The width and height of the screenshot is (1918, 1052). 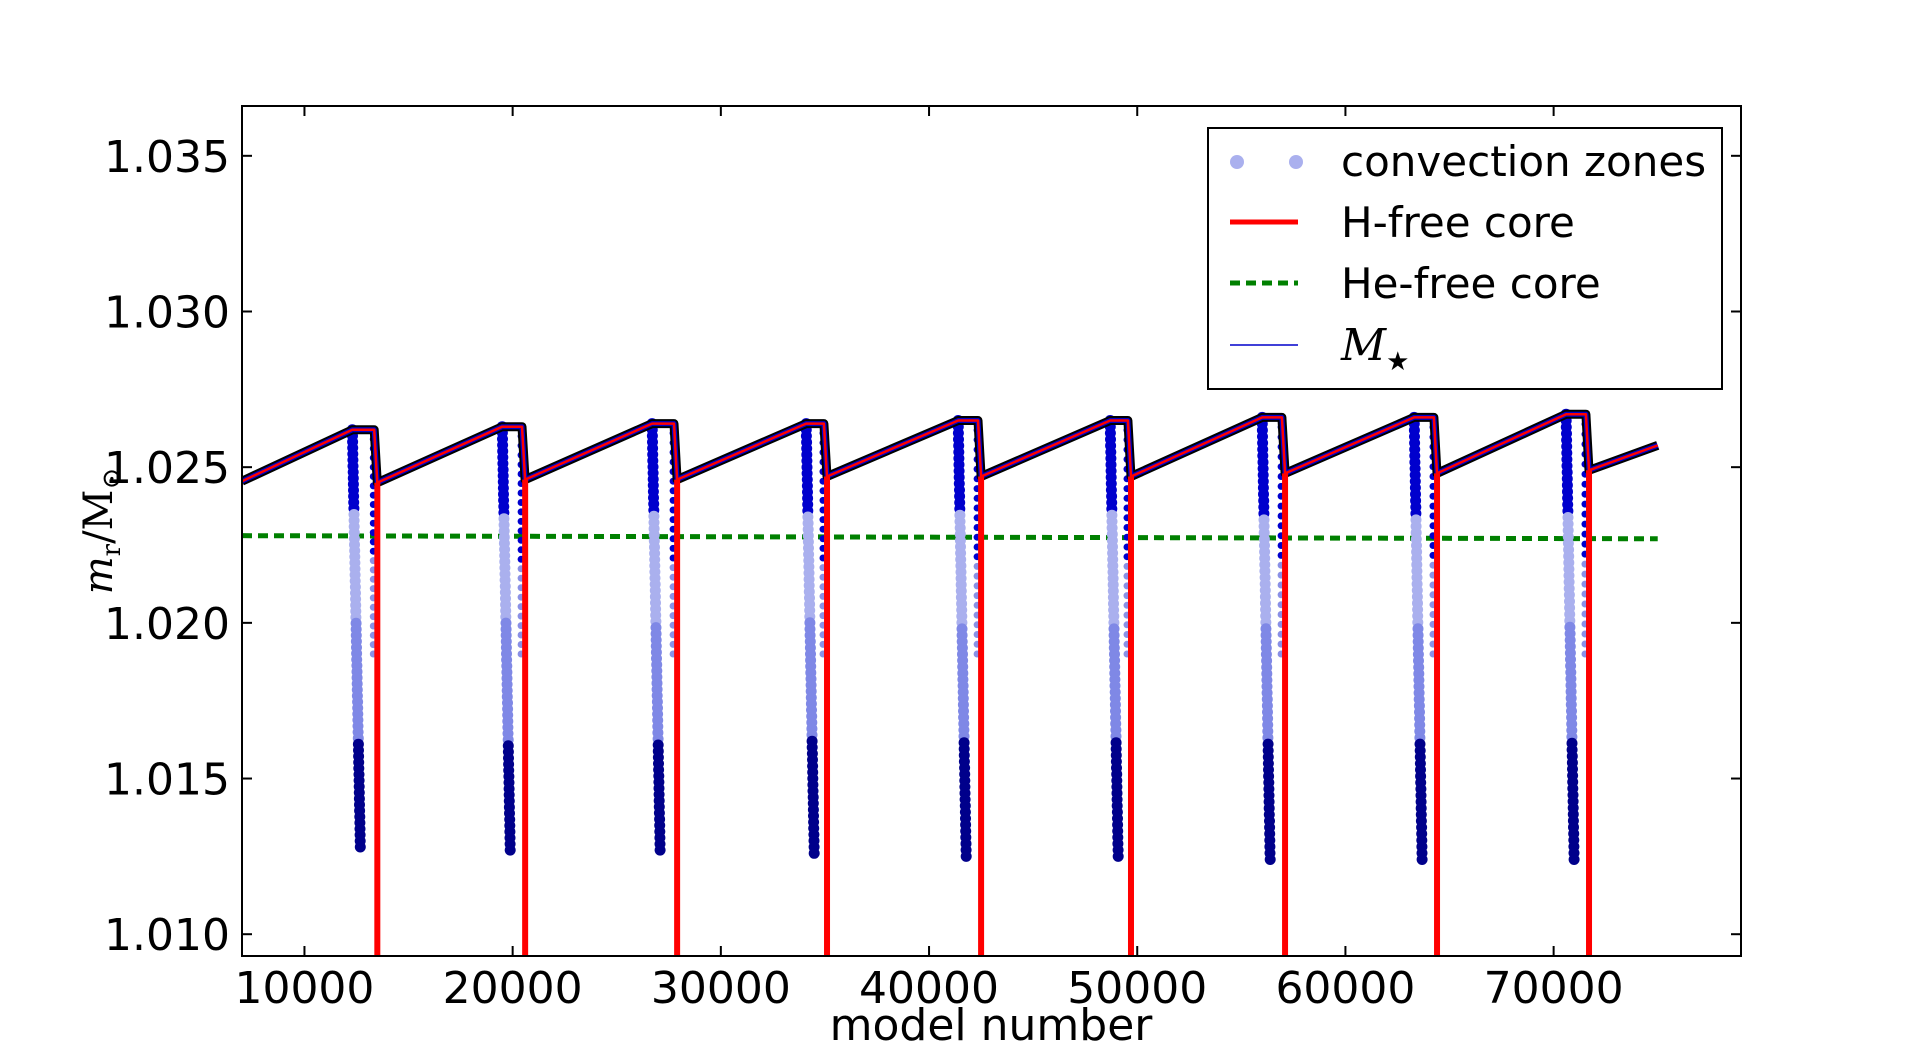 What do you see at coordinates (167, 935) in the screenshot?
I see `y-tick-label-0: 1.010` at bounding box center [167, 935].